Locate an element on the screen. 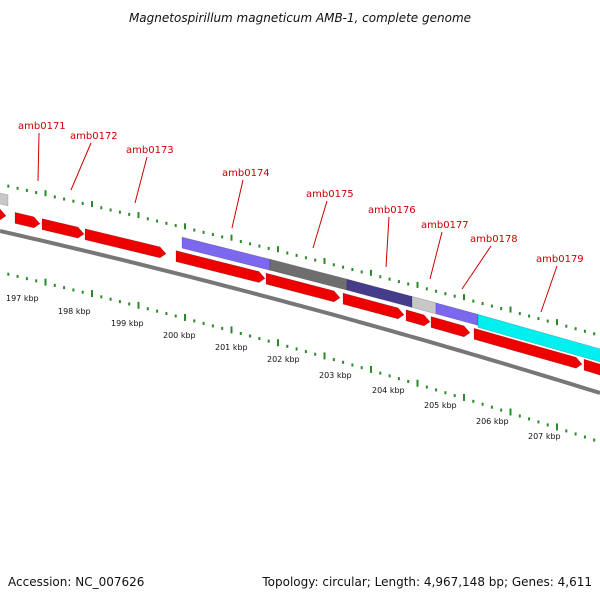 The image size is (600, 600). gene-label-amb0178: amb0178 is located at coordinates (494, 239).